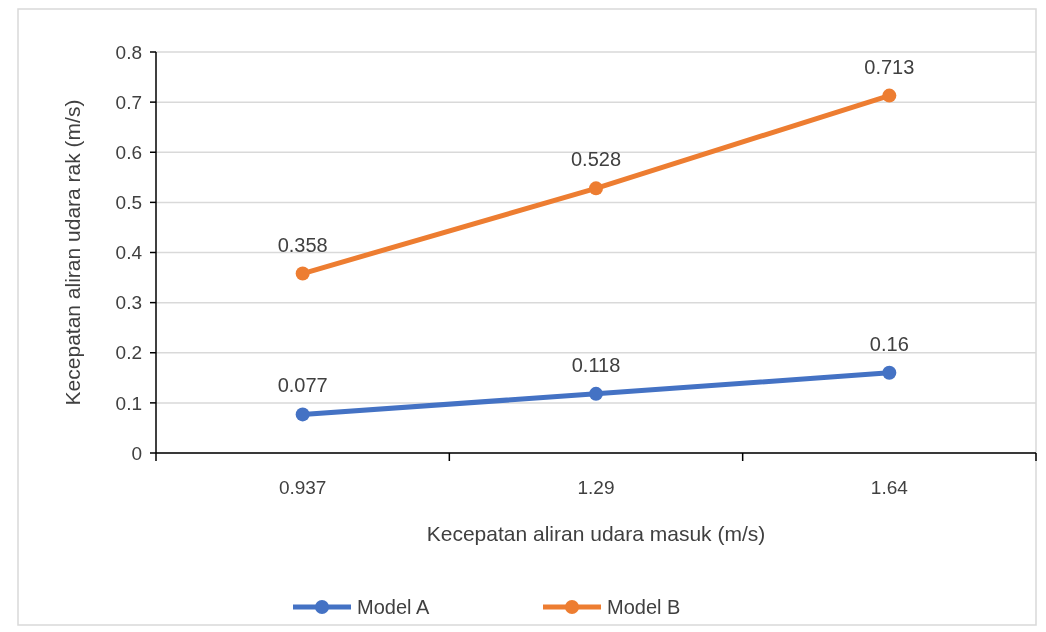 Image resolution: width=1046 pixels, height=632 pixels. I want to click on legend-label: Model B, so click(644, 607).